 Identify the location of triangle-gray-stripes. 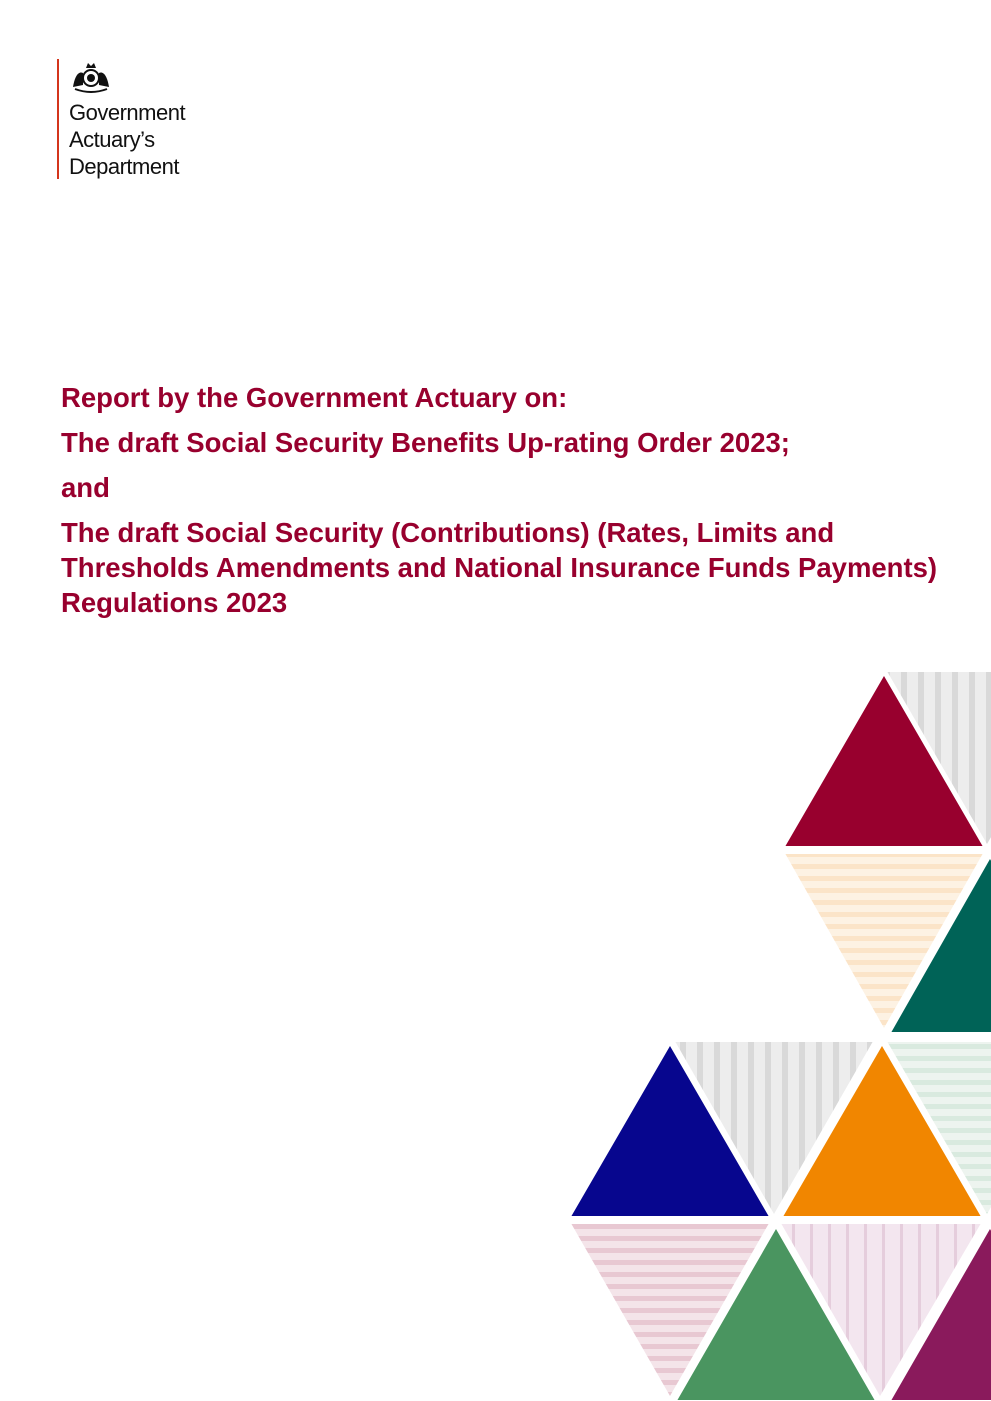
(774, 1130).